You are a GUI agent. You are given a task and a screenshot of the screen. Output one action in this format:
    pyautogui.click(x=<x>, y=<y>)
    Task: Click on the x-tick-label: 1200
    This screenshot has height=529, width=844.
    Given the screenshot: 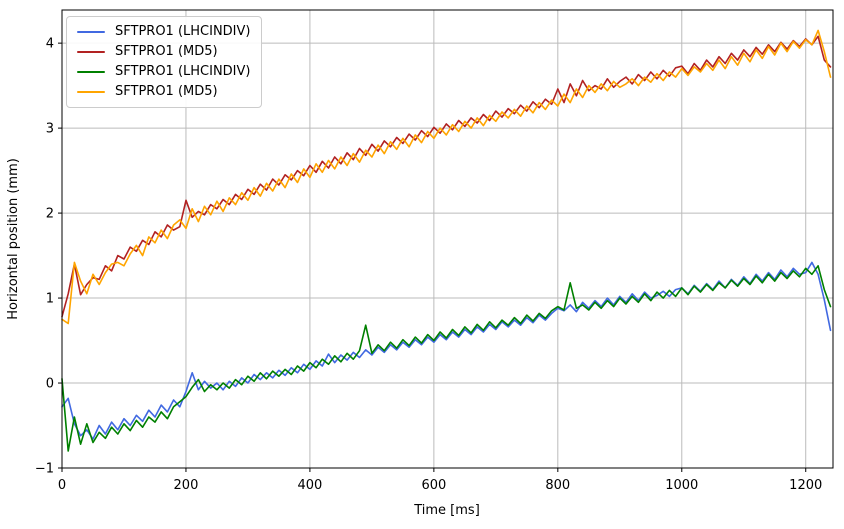 What is the action you would take?
    pyautogui.click(x=805, y=485)
    